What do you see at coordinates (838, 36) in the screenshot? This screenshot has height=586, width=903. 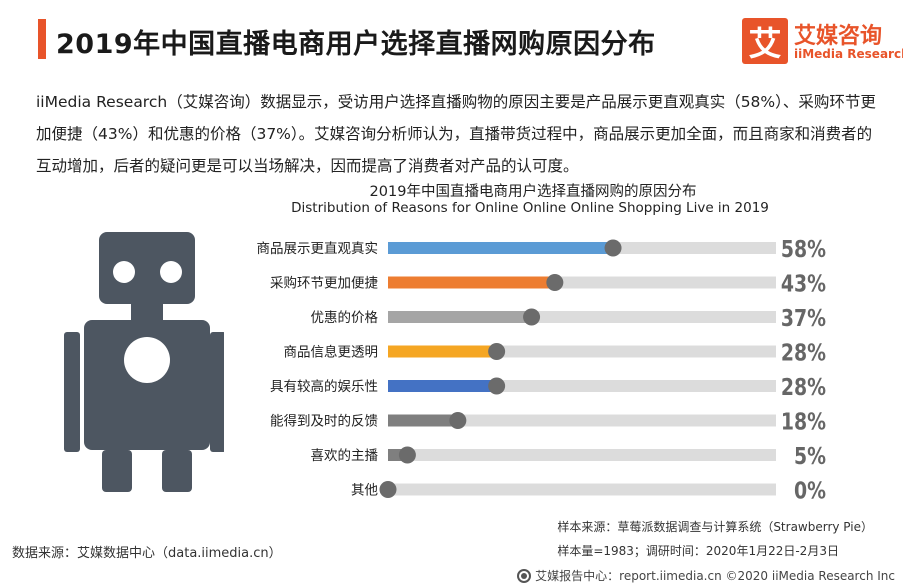 I see `logo-name-cn: 艾媒咨询` at bounding box center [838, 36].